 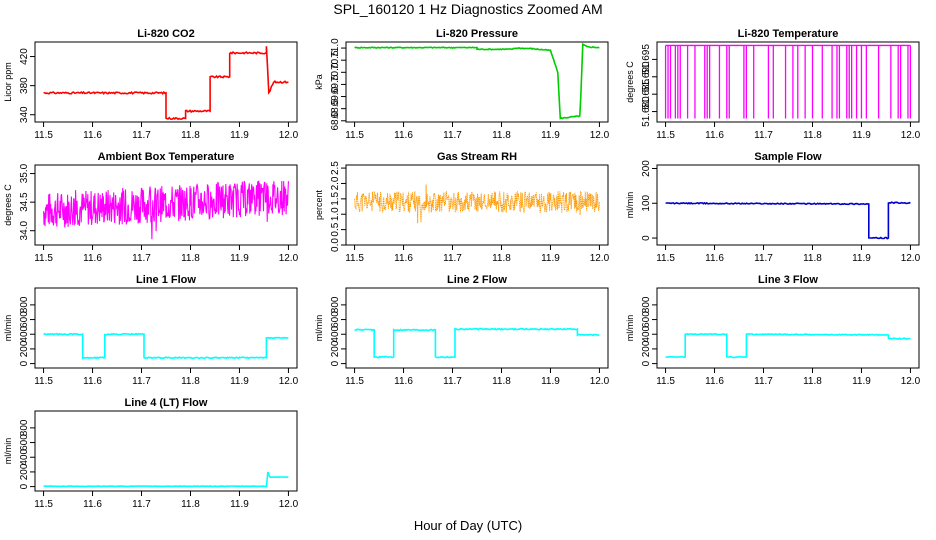 I want to click on panel-title: Line 2 Flow, so click(x=477, y=280).